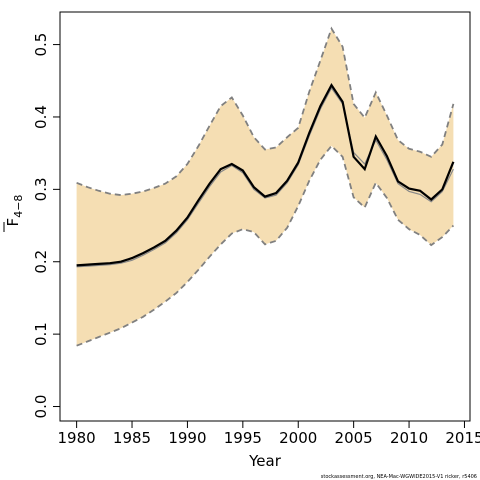 The height and width of the screenshot is (480, 480). I want to click on y-tick-label: 0.3, so click(41, 189).